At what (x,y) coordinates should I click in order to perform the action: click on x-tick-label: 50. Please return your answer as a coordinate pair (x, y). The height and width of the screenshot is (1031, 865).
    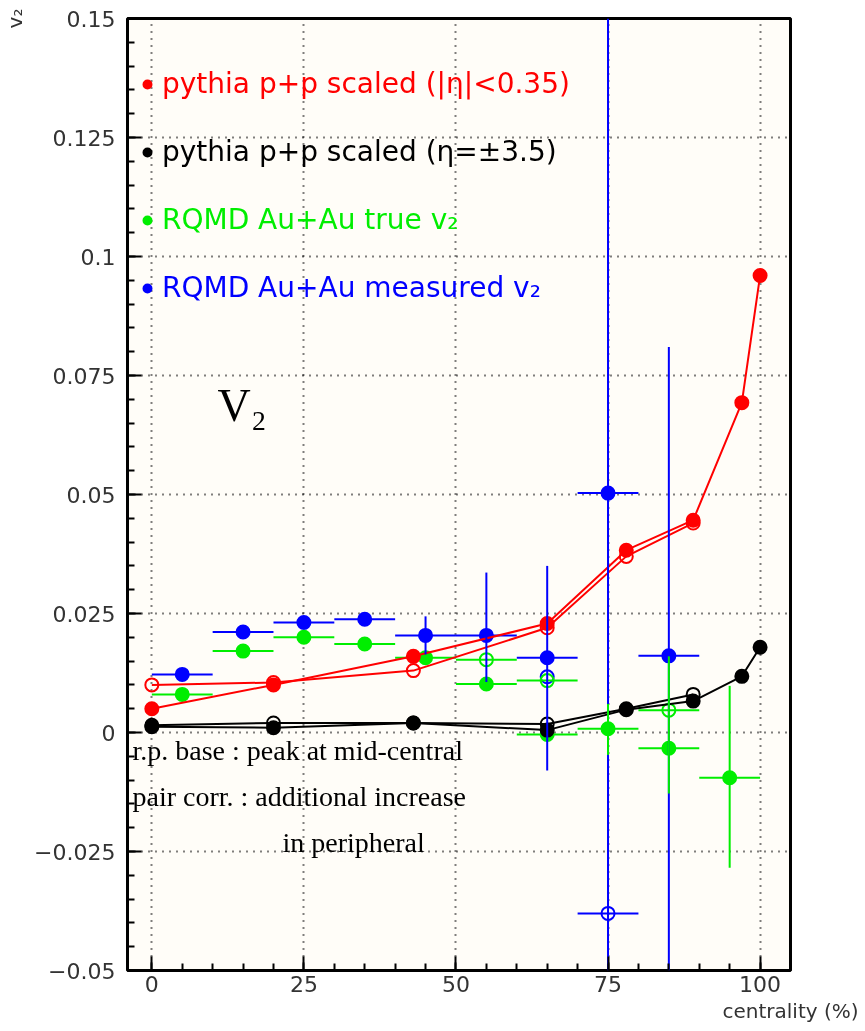
    Looking at the image, I should click on (455, 984).